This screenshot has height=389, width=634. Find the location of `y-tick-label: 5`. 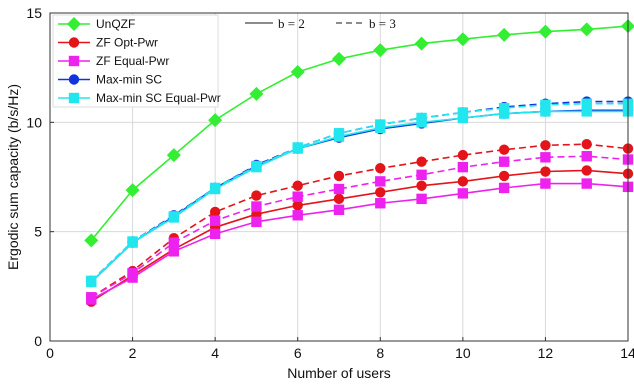

y-tick-label: 5 is located at coordinates (38, 232).